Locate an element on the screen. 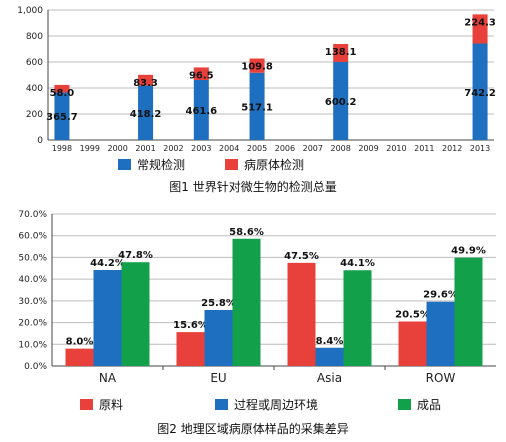 Image resolution: width=506 pixels, height=442 pixels. chart2-data-label-series-2: 44.1% is located at coordinates (357, 263).